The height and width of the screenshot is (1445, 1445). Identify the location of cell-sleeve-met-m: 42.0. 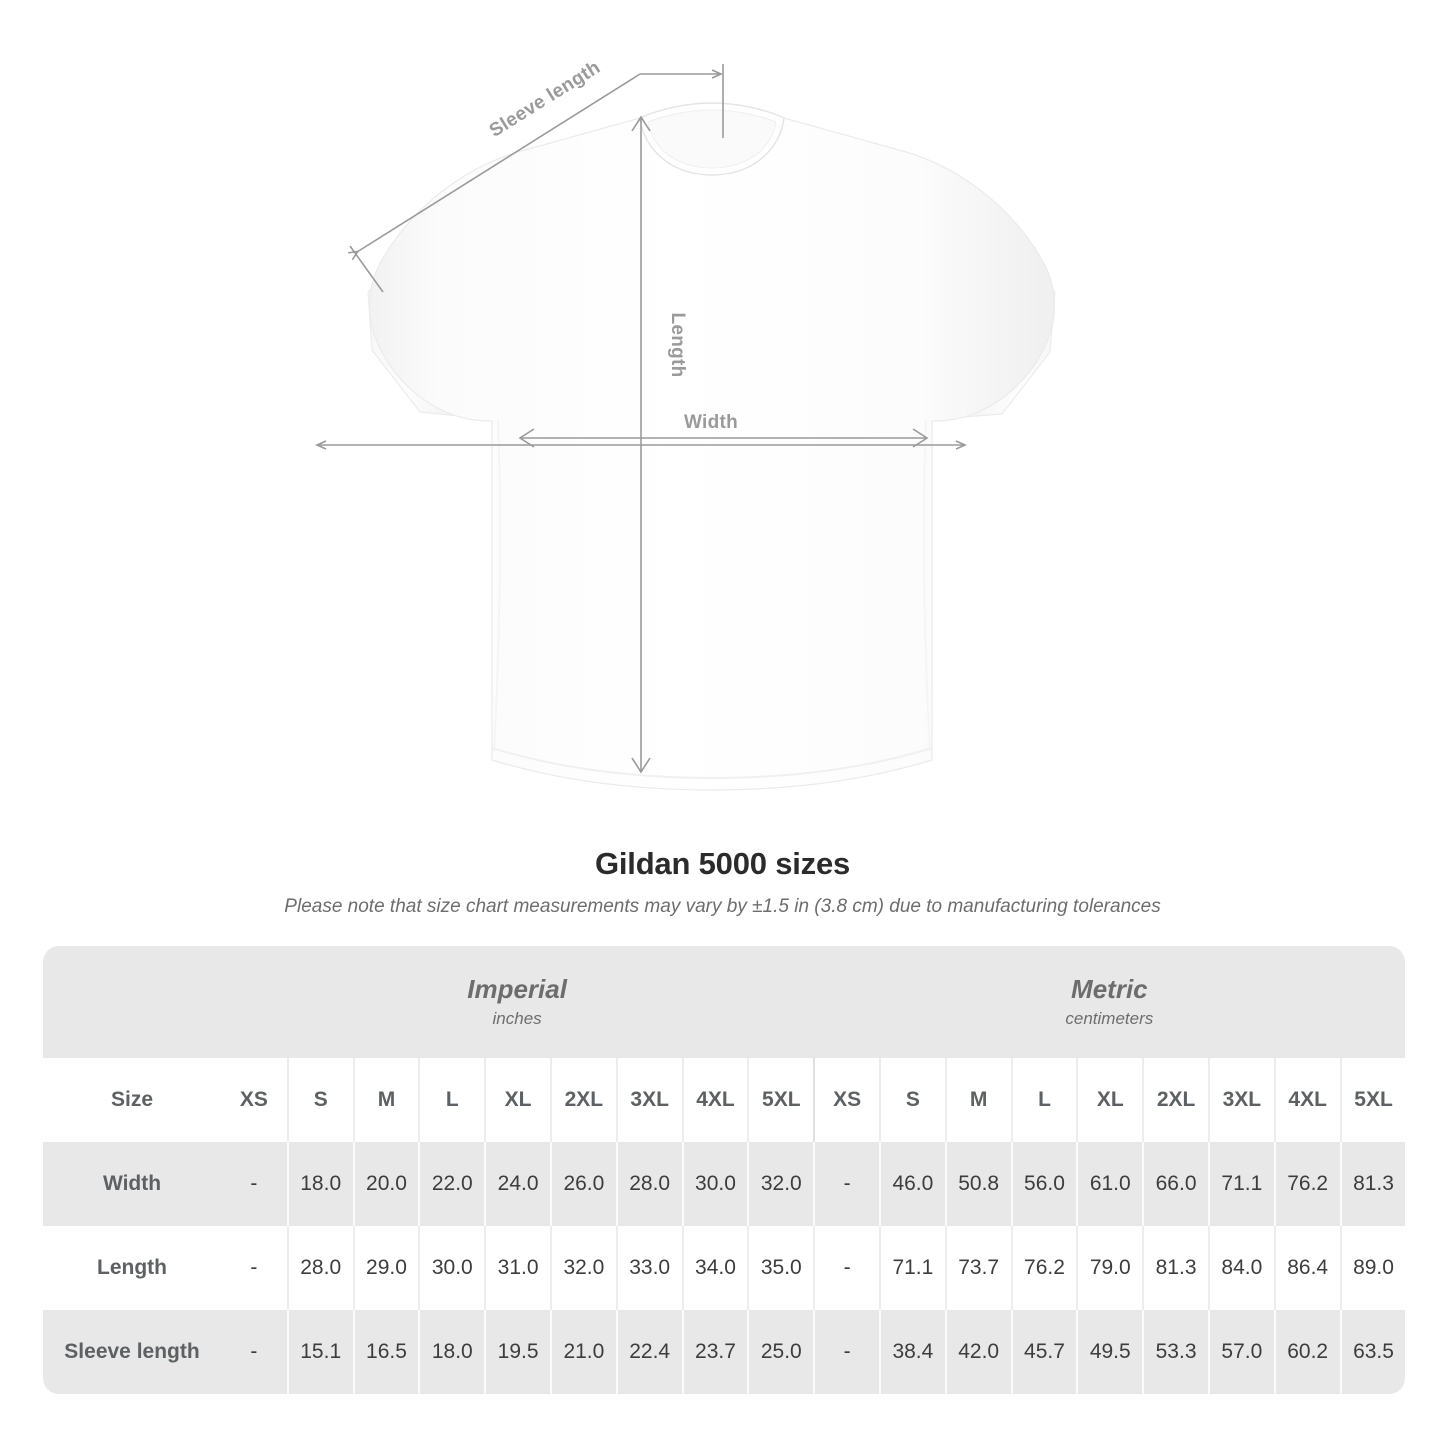
(977, 1352).